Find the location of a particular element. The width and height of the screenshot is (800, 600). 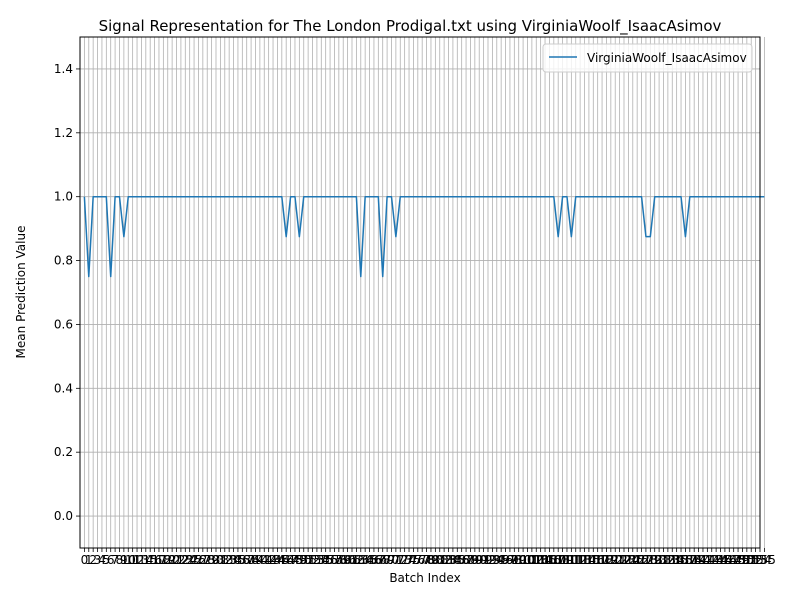

x-tick-label: 131 is located at coordinates (659, 560).